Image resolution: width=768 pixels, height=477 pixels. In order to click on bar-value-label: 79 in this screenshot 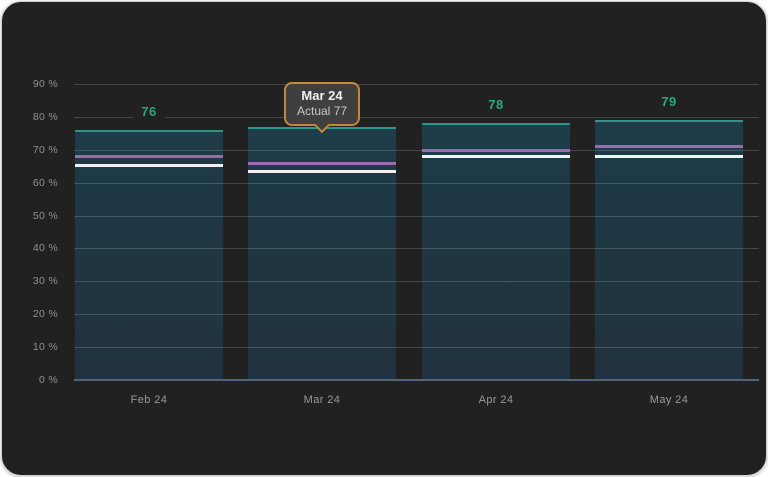, I will do `click(669, 101)`.